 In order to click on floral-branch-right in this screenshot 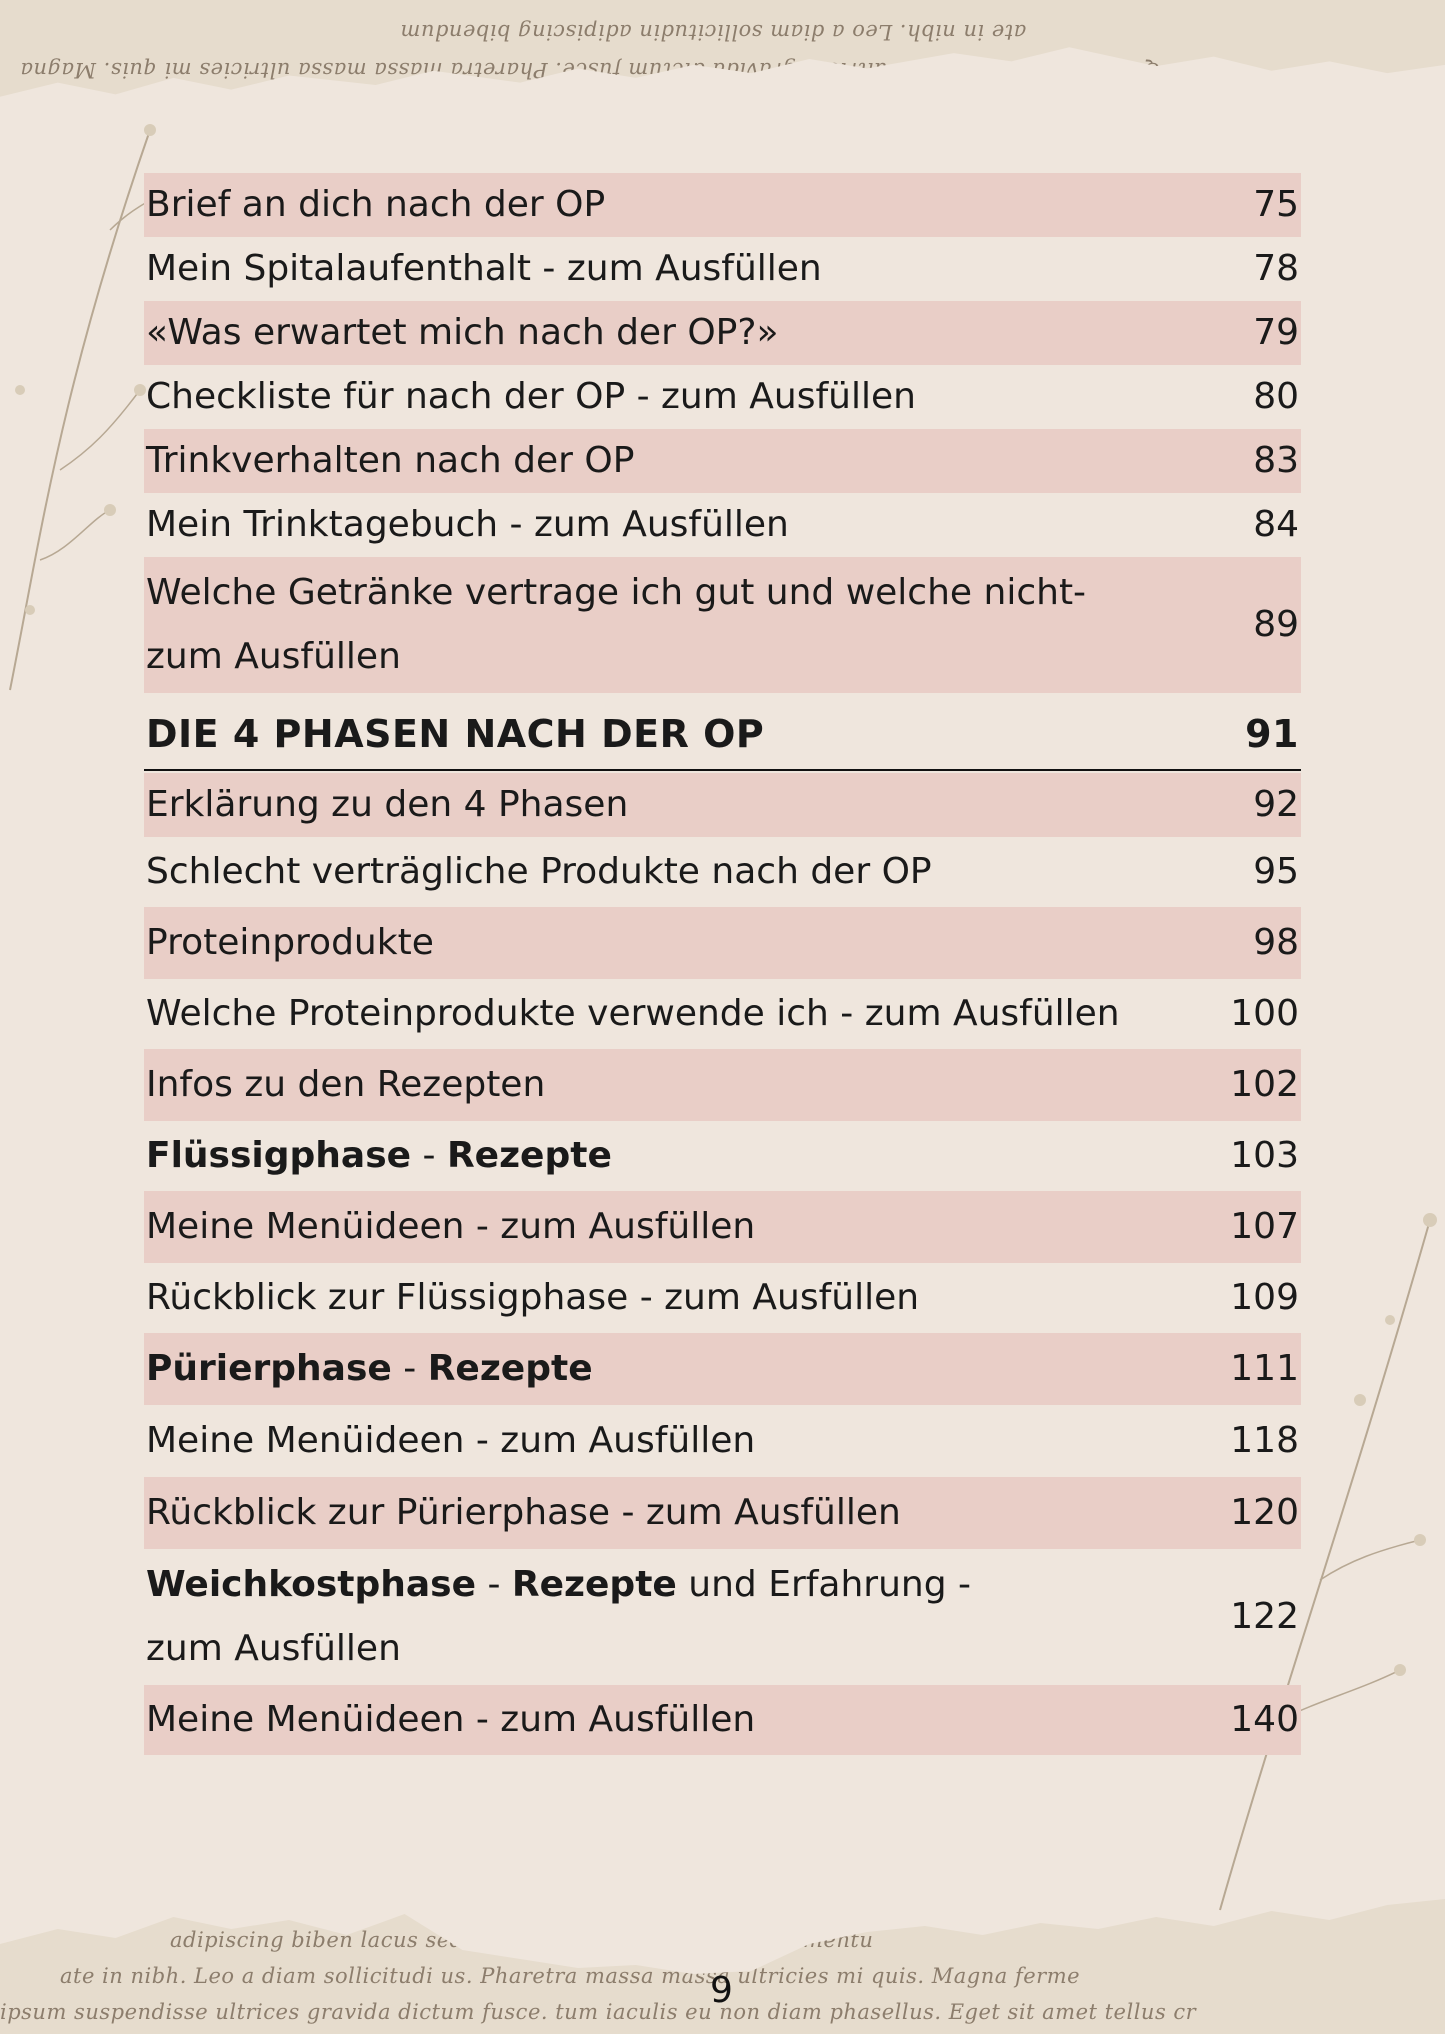, I will do `click(1328, 1562)`.